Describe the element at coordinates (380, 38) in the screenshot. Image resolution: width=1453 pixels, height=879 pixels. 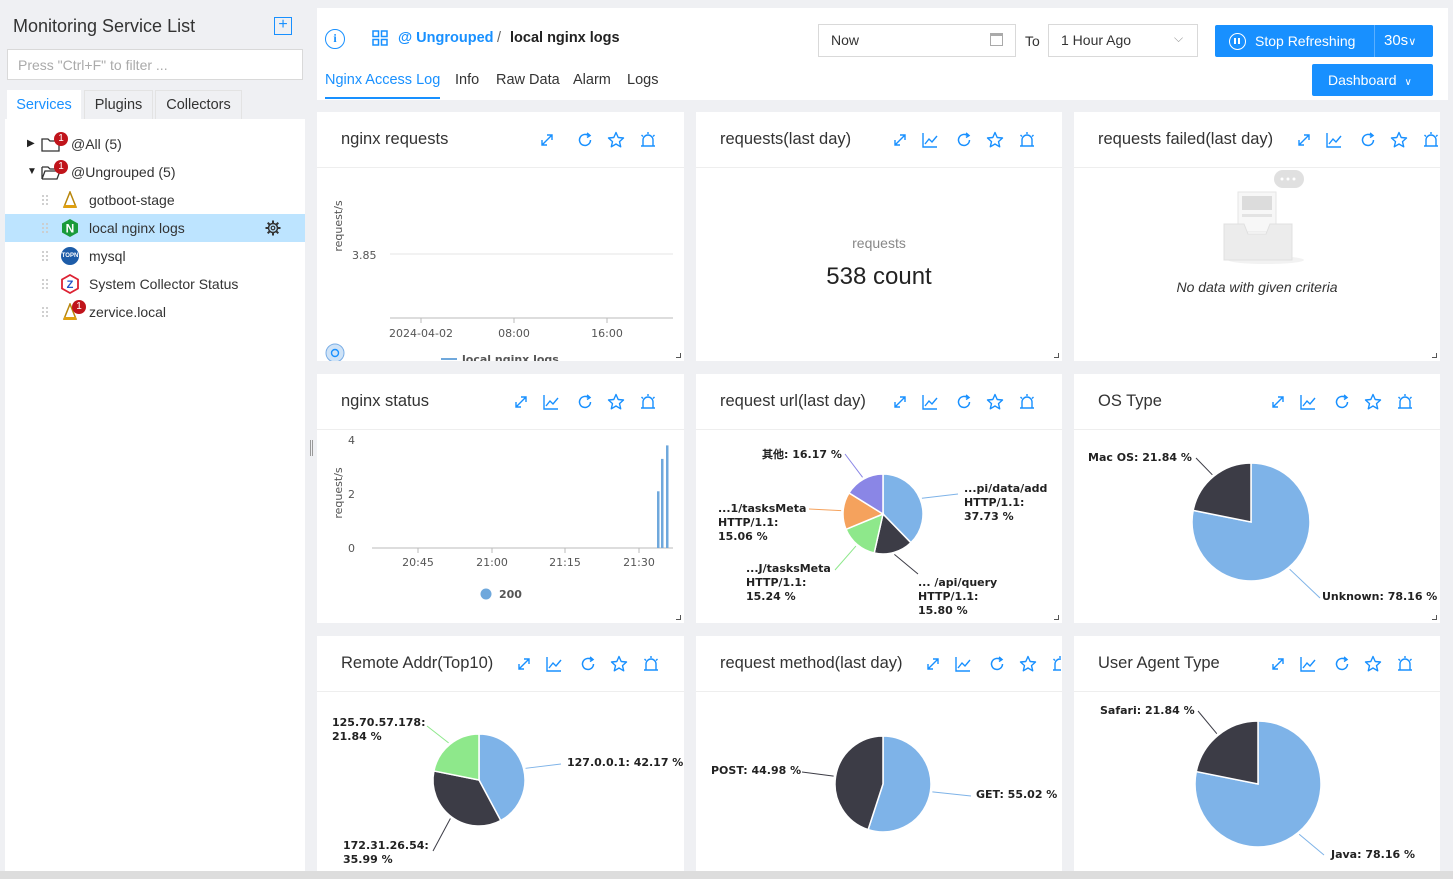
I see `grid-icon` at that location.